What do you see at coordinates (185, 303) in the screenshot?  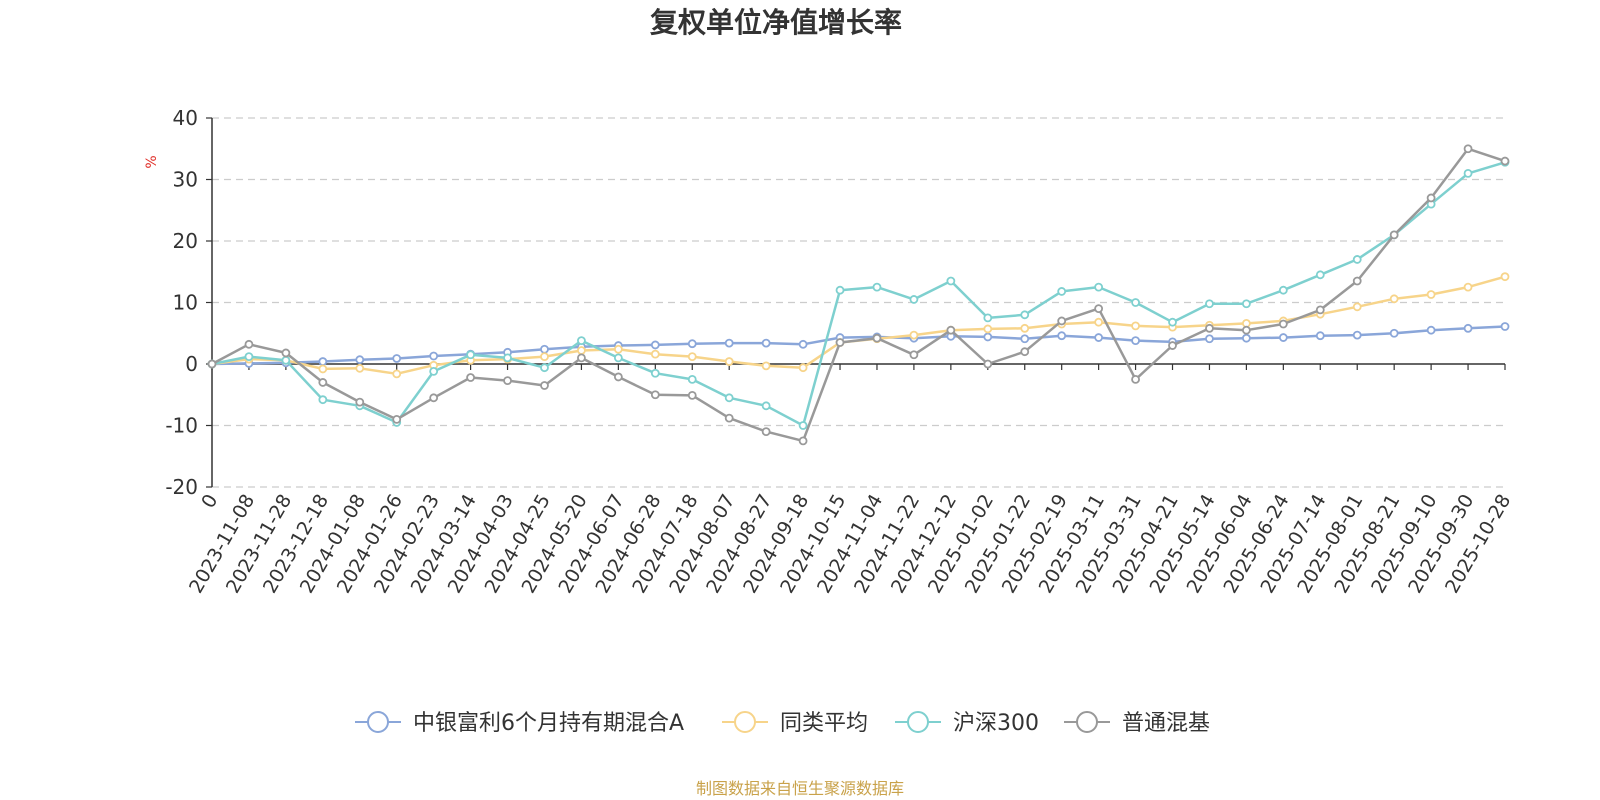 I see `y-tick-label: 10` at bounding box center [185, 303].